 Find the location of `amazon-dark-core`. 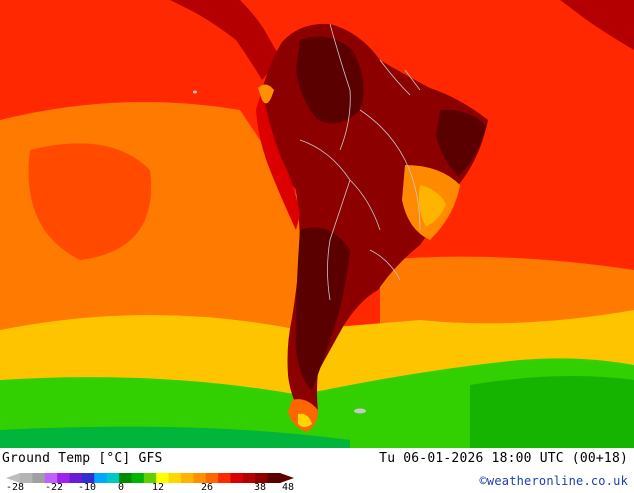

amazon-dark-core is located at coordinates (330, 80).